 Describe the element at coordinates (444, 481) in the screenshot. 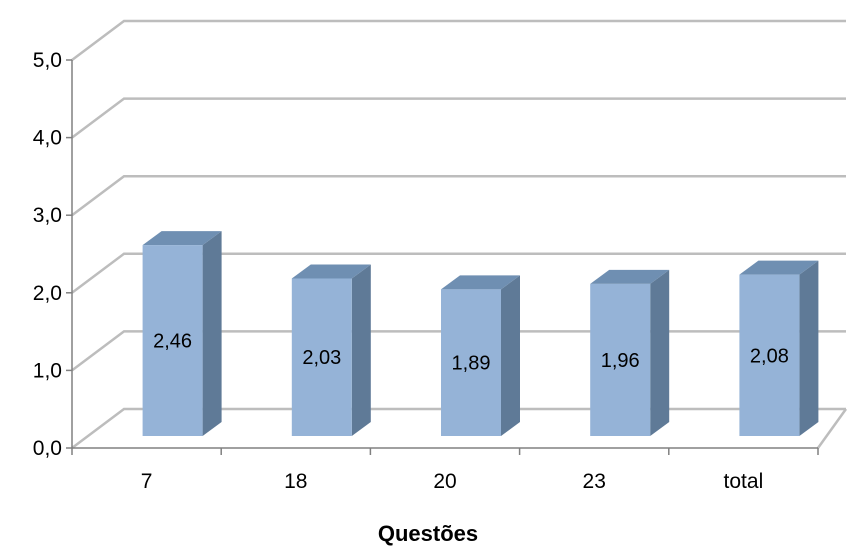

I see `x-tick-label: 20` at that location.